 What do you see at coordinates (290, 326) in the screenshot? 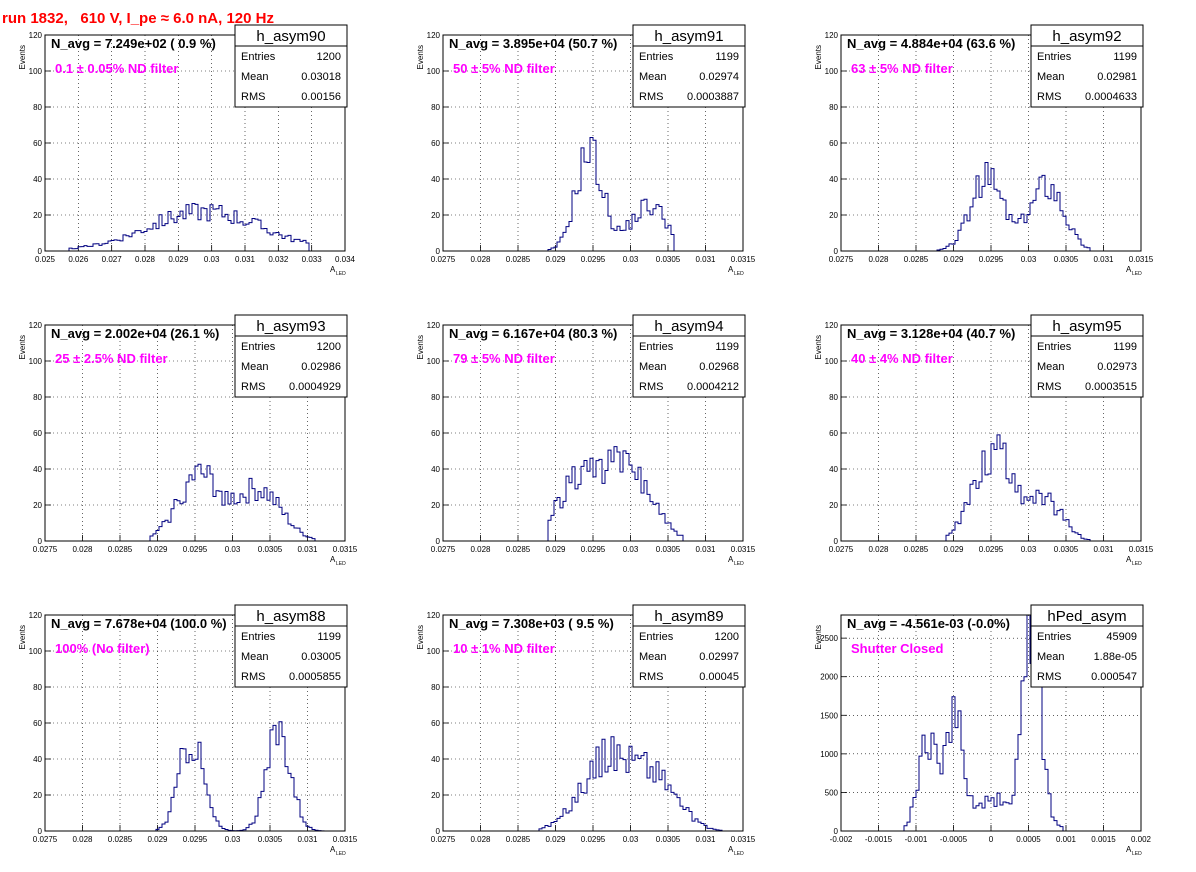
I see `histogram-name: h_asym93` at bounding box center [290, 326].